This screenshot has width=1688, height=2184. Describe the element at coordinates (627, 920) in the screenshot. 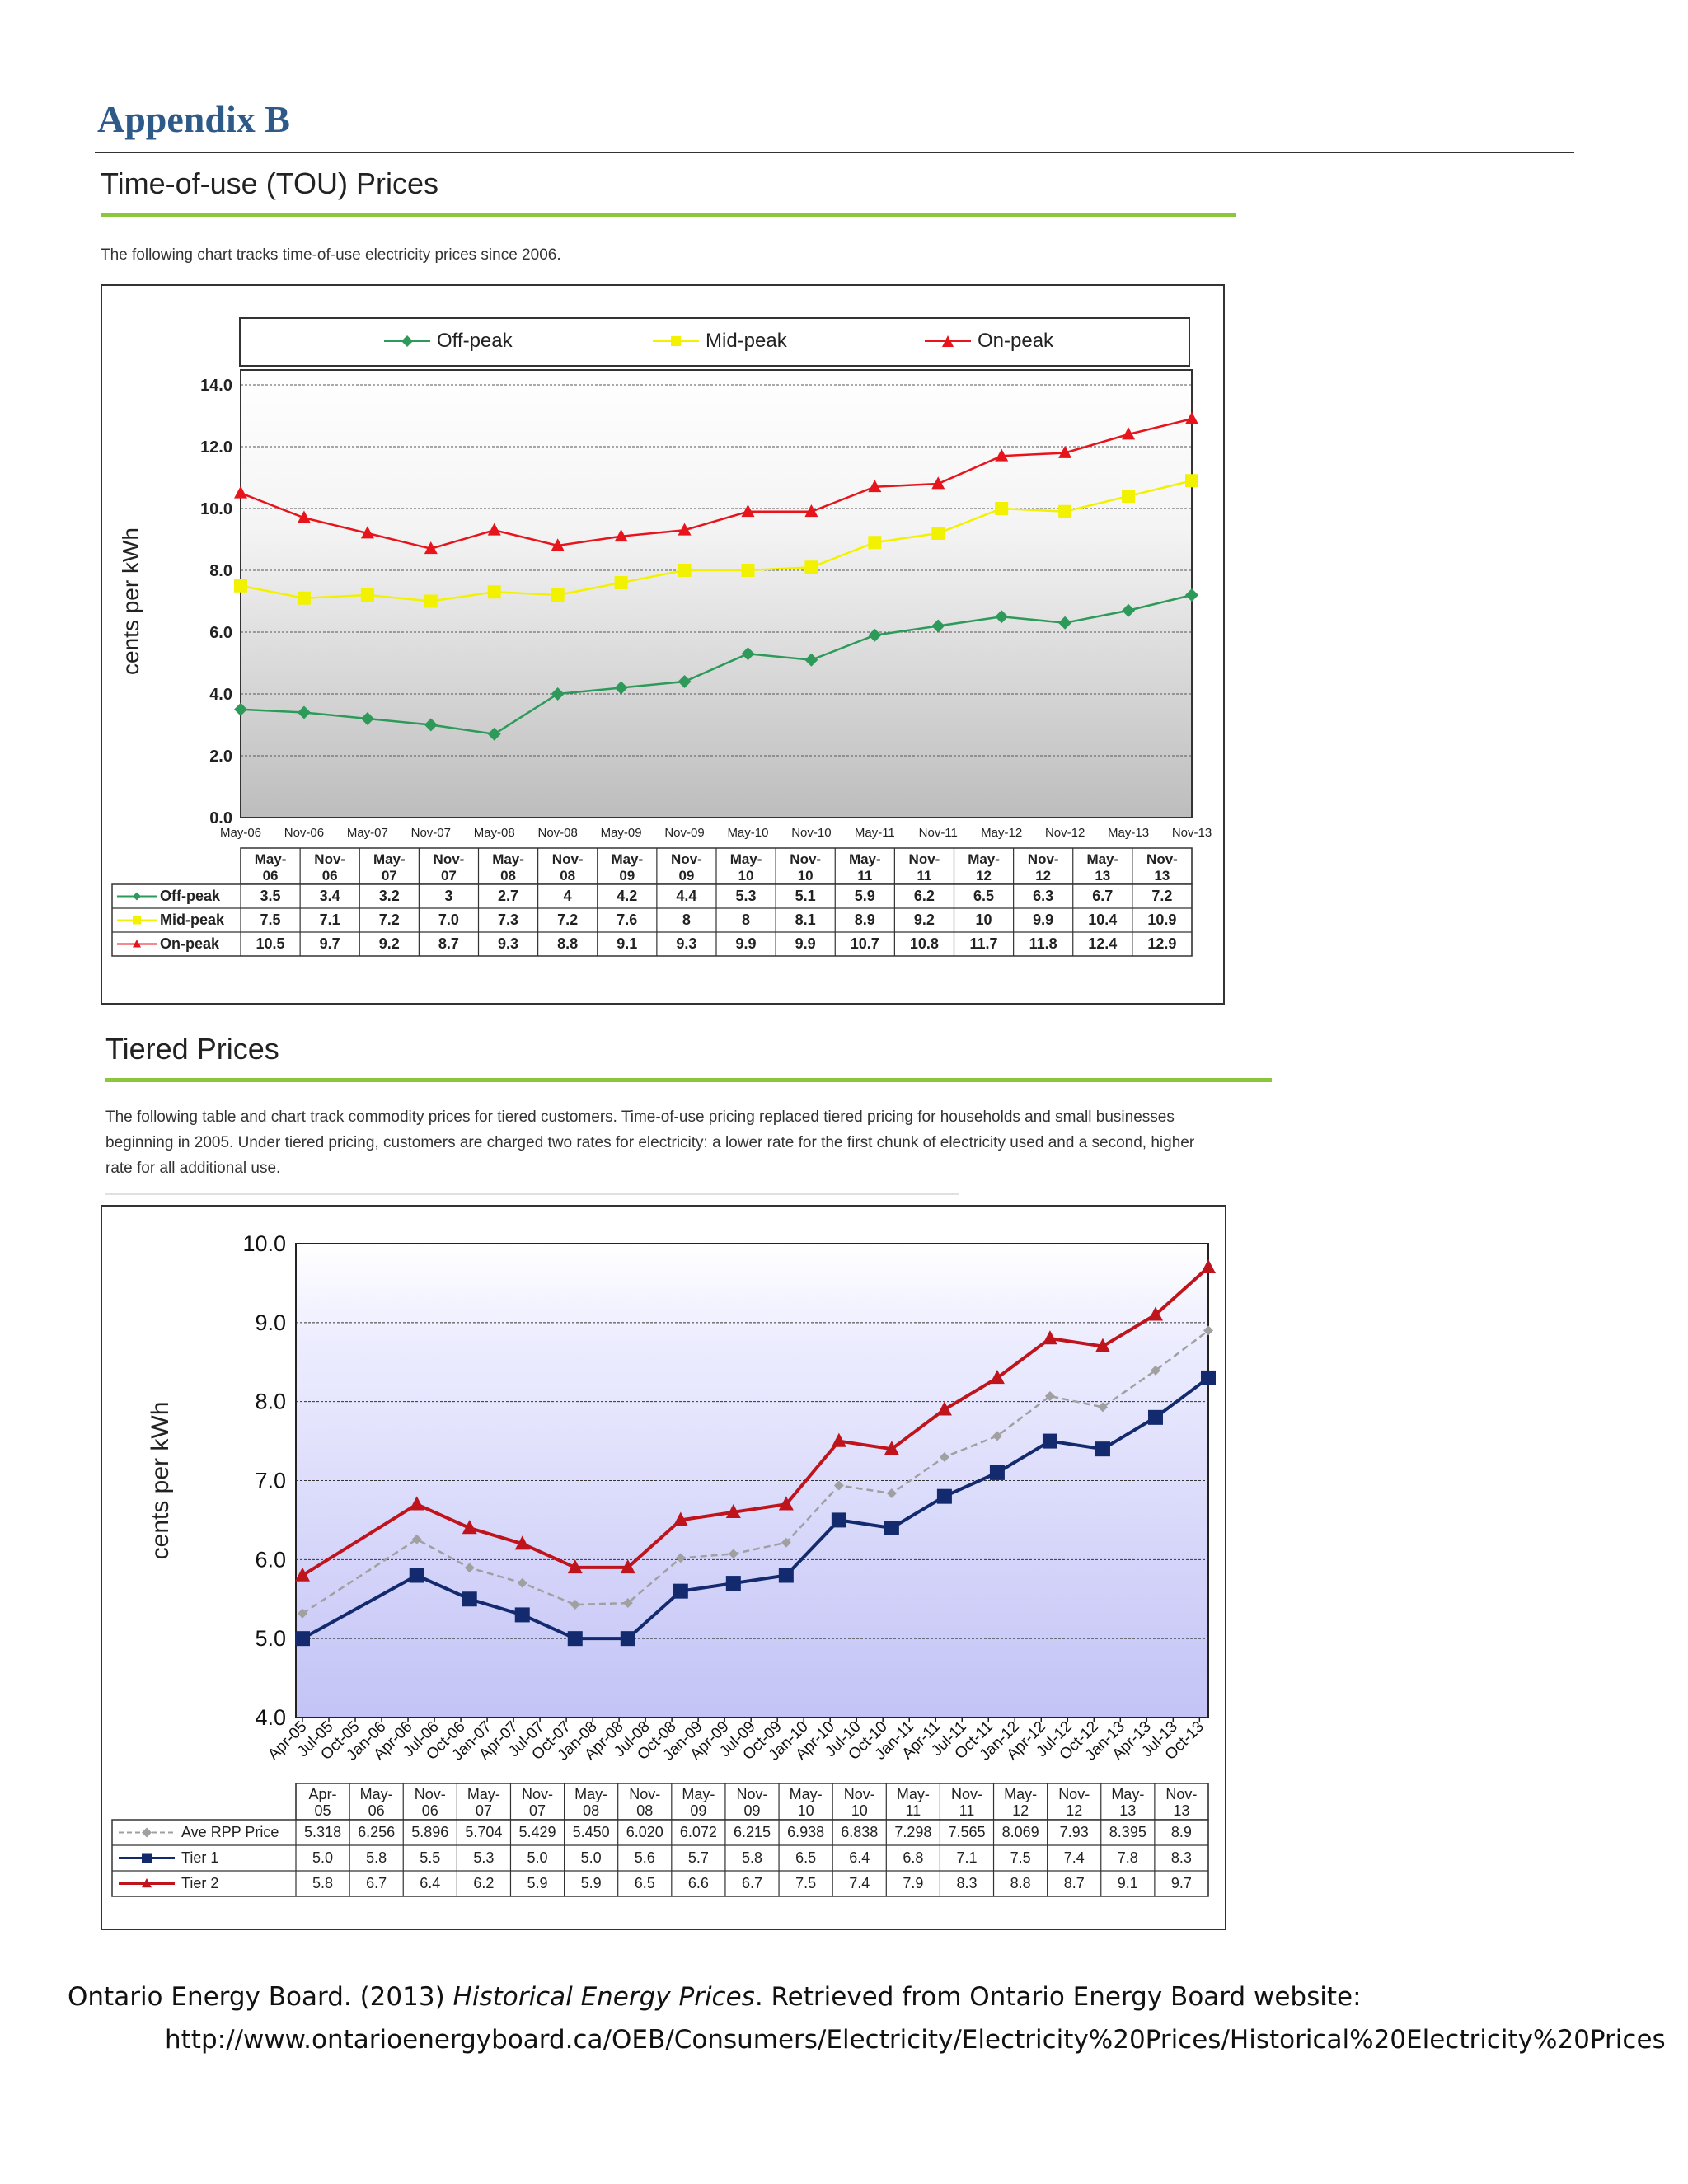

I see `tou-table-cell: 7.6` at that location.